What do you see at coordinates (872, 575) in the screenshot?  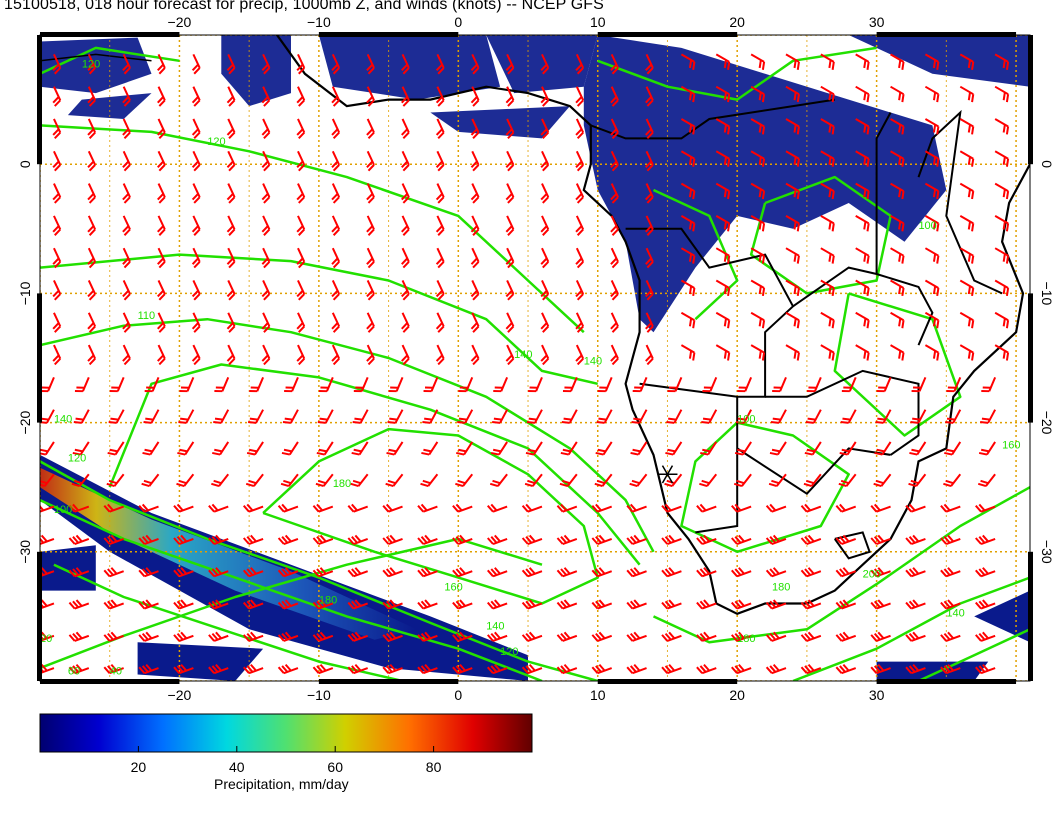 I see `contour-label: 200` at bounding box center [872, 575].